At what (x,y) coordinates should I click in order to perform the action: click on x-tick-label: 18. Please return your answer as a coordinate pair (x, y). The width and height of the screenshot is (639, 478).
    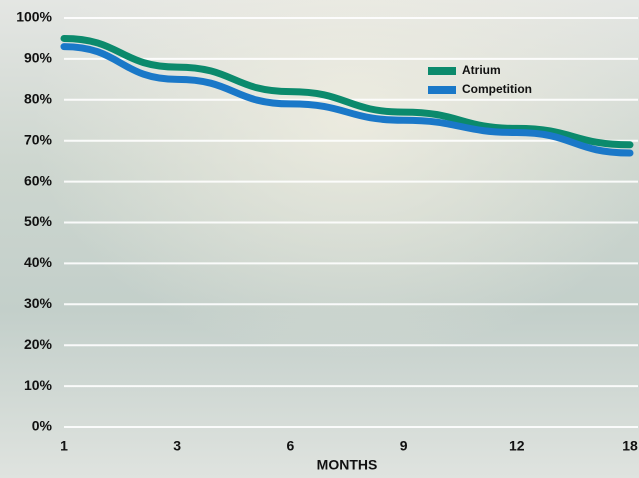
    Looking at the image, I should click on (630, 446).